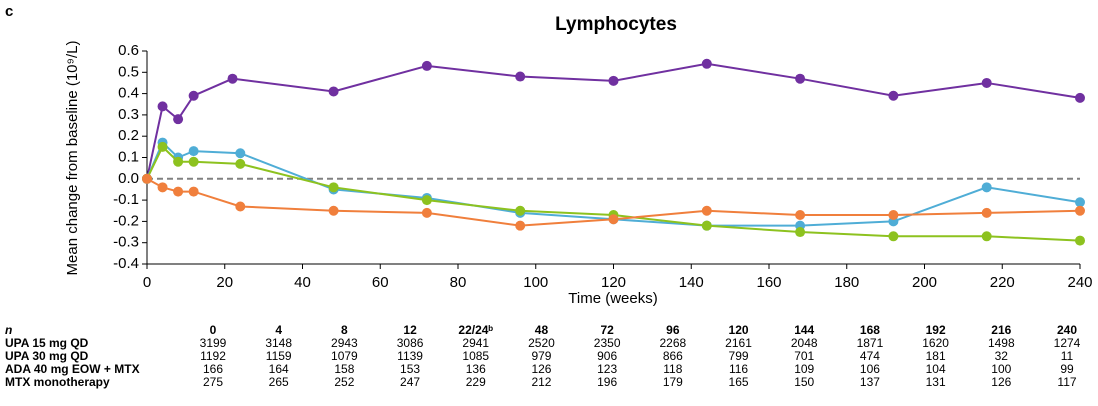  Describe the element at coordinates (870, 382) in the screenshot. I see `table-cell: 137` at that location.